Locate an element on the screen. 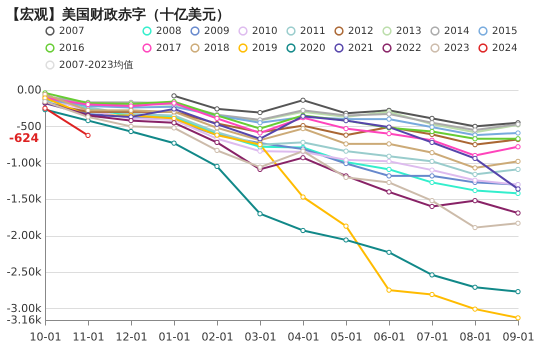 The width and height of the screenshot is (550, 346). y-tick-label: -1.50k is located at coordinates (24, 199).